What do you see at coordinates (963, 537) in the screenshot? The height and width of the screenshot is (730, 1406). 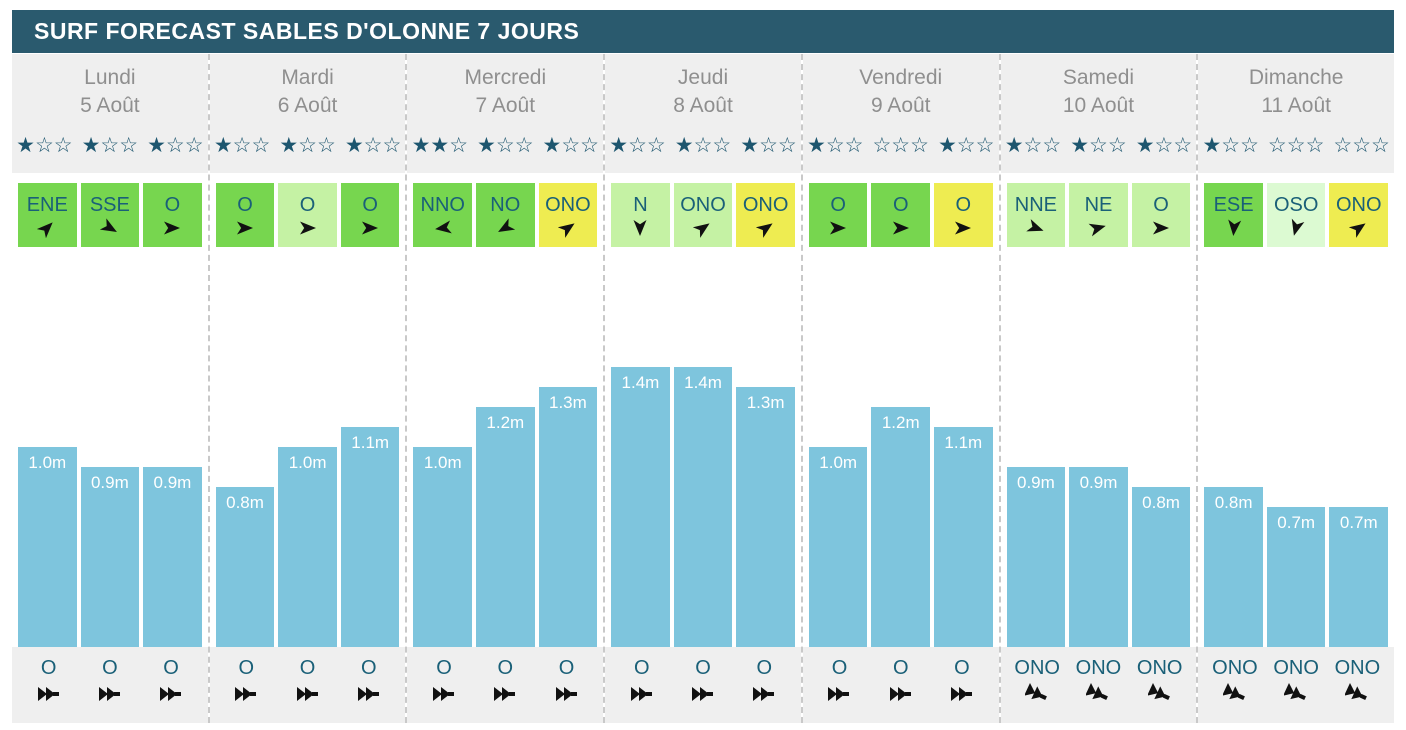 I see `wave-bar: 1.1m` at bounding box center [963, 537].